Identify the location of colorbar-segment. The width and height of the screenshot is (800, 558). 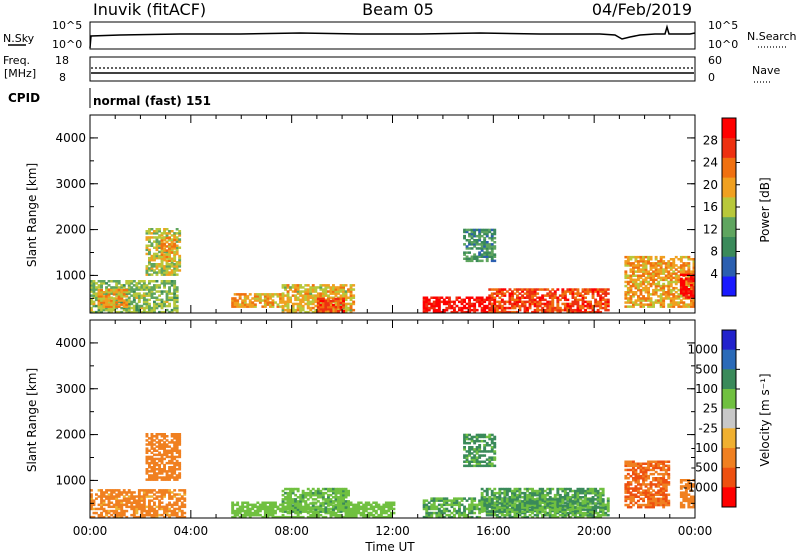
(729, 286).